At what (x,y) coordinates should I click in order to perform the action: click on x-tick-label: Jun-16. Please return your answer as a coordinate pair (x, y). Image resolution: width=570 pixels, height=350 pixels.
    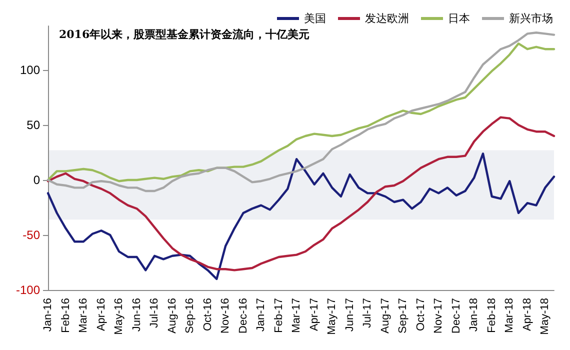
    Looking at the image, I should click on (136, 315).